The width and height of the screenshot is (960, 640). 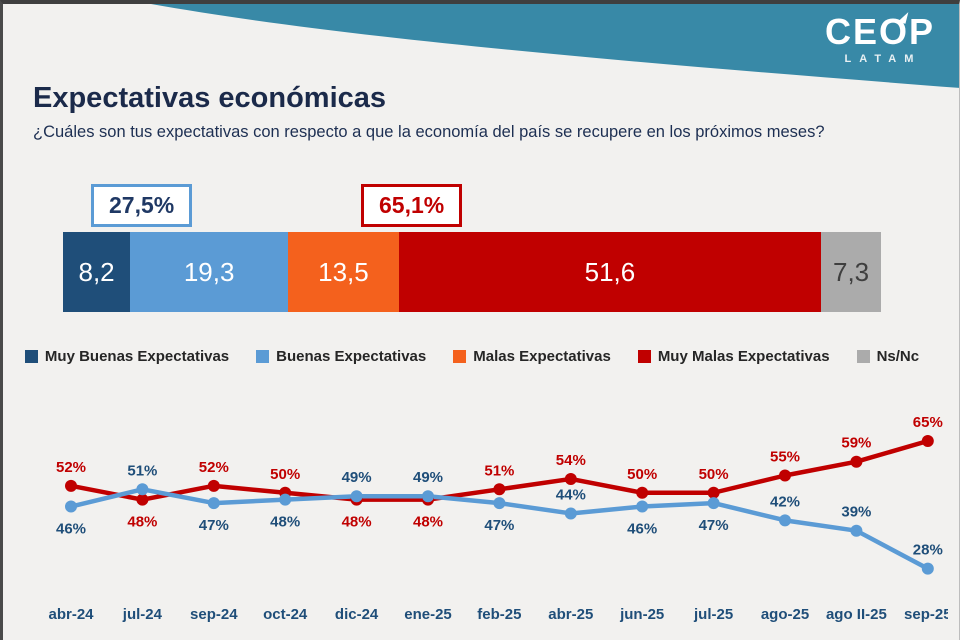 I want to click on bar-segment-ns-nc: 7,3, so click(x=851, y=272).